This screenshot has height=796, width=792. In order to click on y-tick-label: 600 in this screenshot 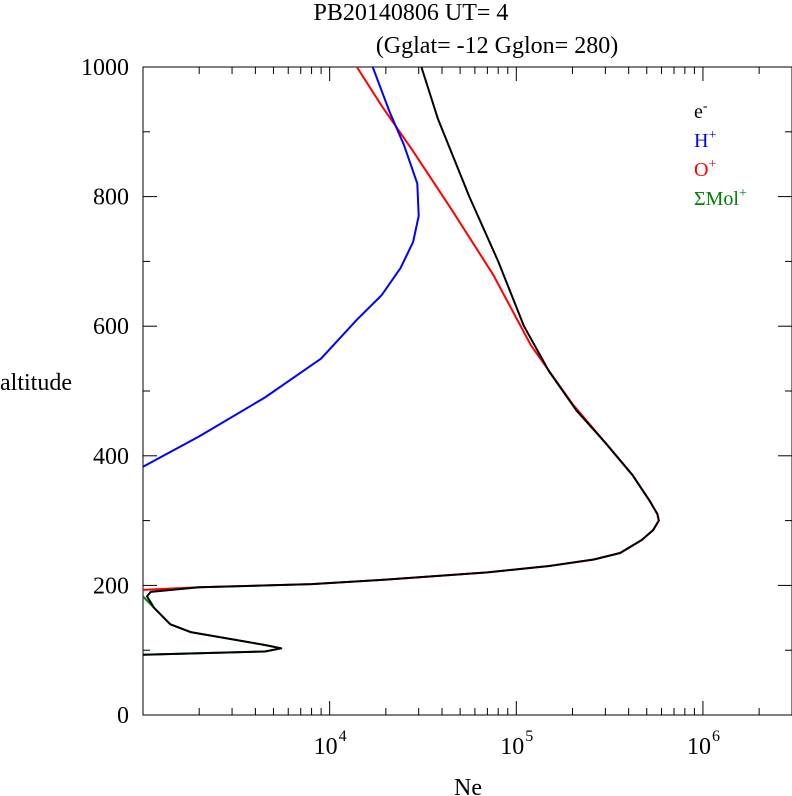, I will do `click(111, 327)`.